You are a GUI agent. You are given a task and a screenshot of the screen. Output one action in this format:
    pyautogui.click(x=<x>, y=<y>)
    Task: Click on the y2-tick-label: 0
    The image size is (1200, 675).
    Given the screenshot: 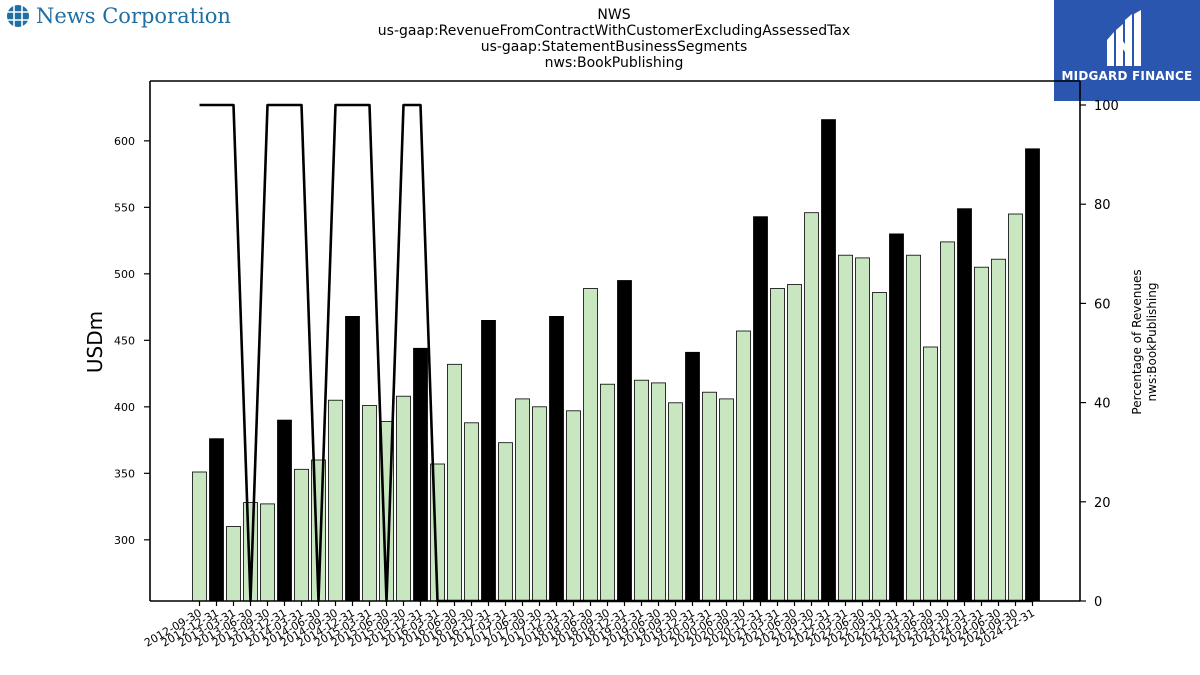 What is the action you would take?
    pyautogui.click(x=1098, y=602)
    